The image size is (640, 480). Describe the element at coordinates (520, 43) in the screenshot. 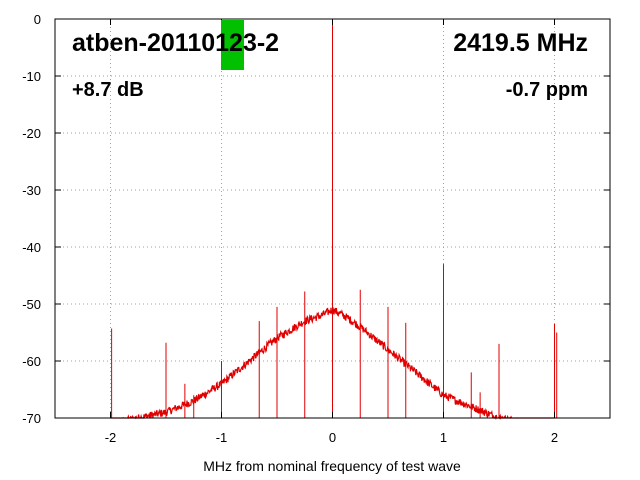

I see `frequency-label: 2419.5 MHz` at that location.